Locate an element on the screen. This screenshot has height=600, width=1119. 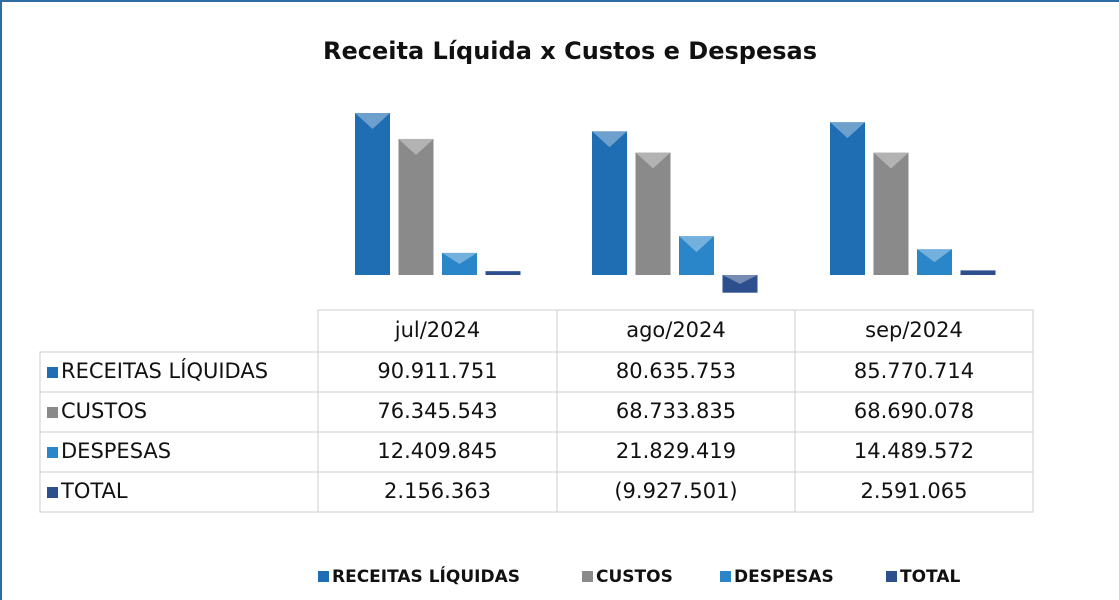
legend-label: CUSTOS is located at coordinates (634, 577).